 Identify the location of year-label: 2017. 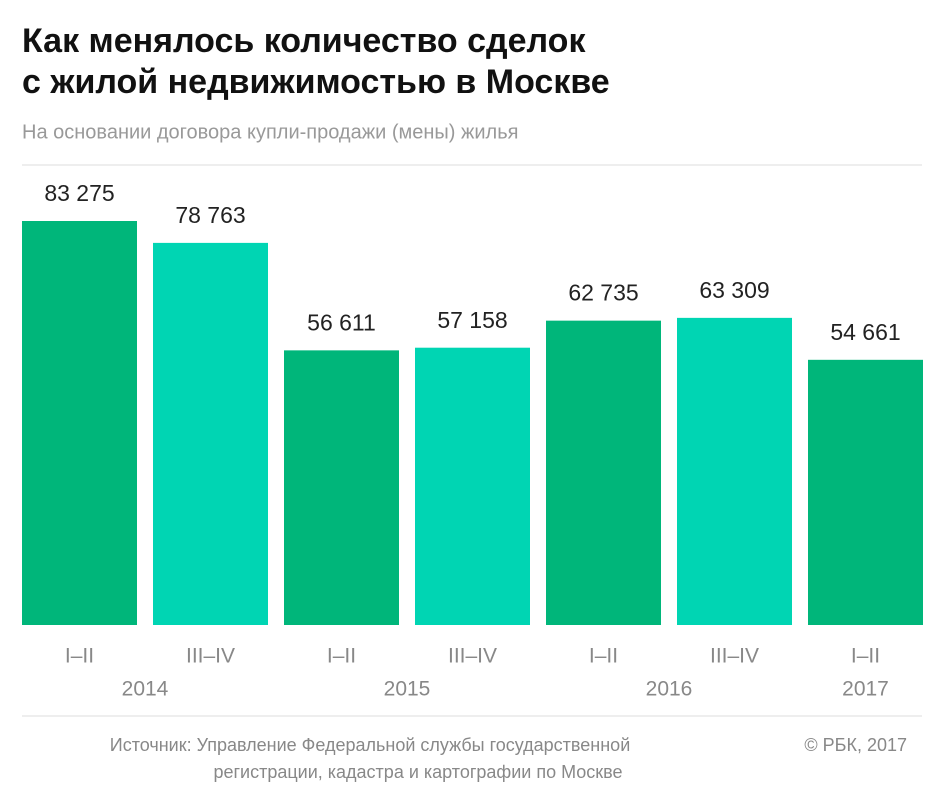
(865, 689).